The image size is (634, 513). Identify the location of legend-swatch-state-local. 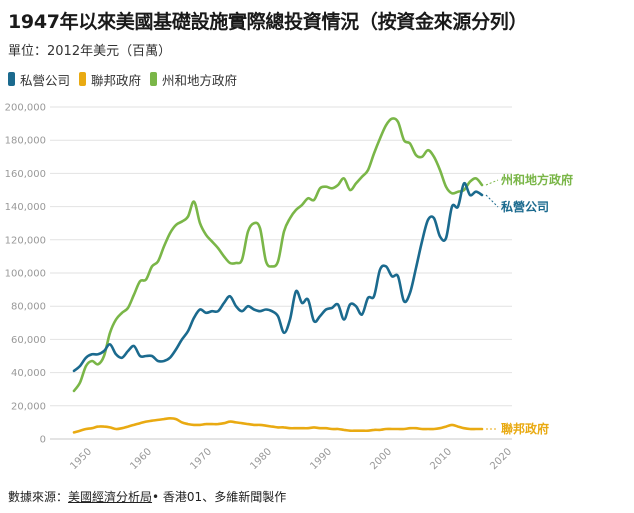
(154, 79).